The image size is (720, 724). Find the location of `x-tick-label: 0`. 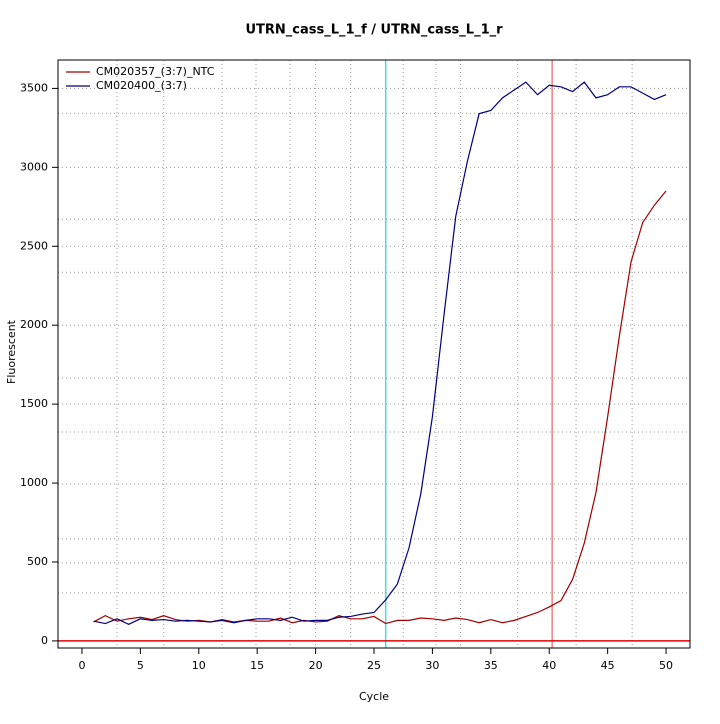

x-tick-label: 0 is located at coordinates (81, 665).